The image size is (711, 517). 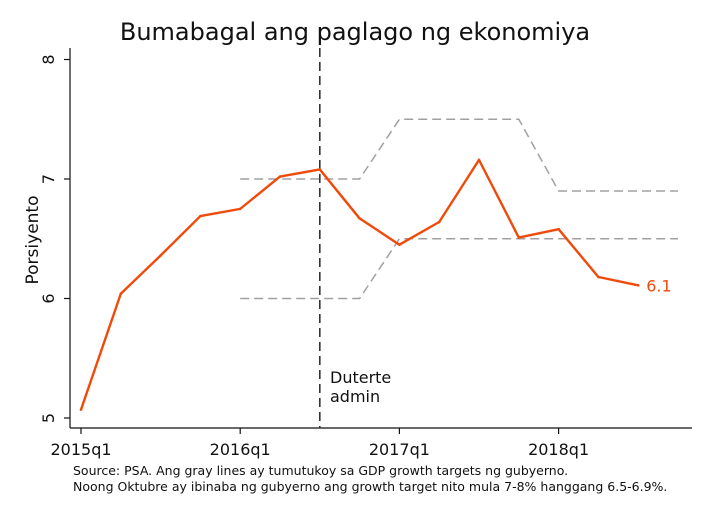 I want to click on end-value-label: 6.1, so click(x=658, y=285).